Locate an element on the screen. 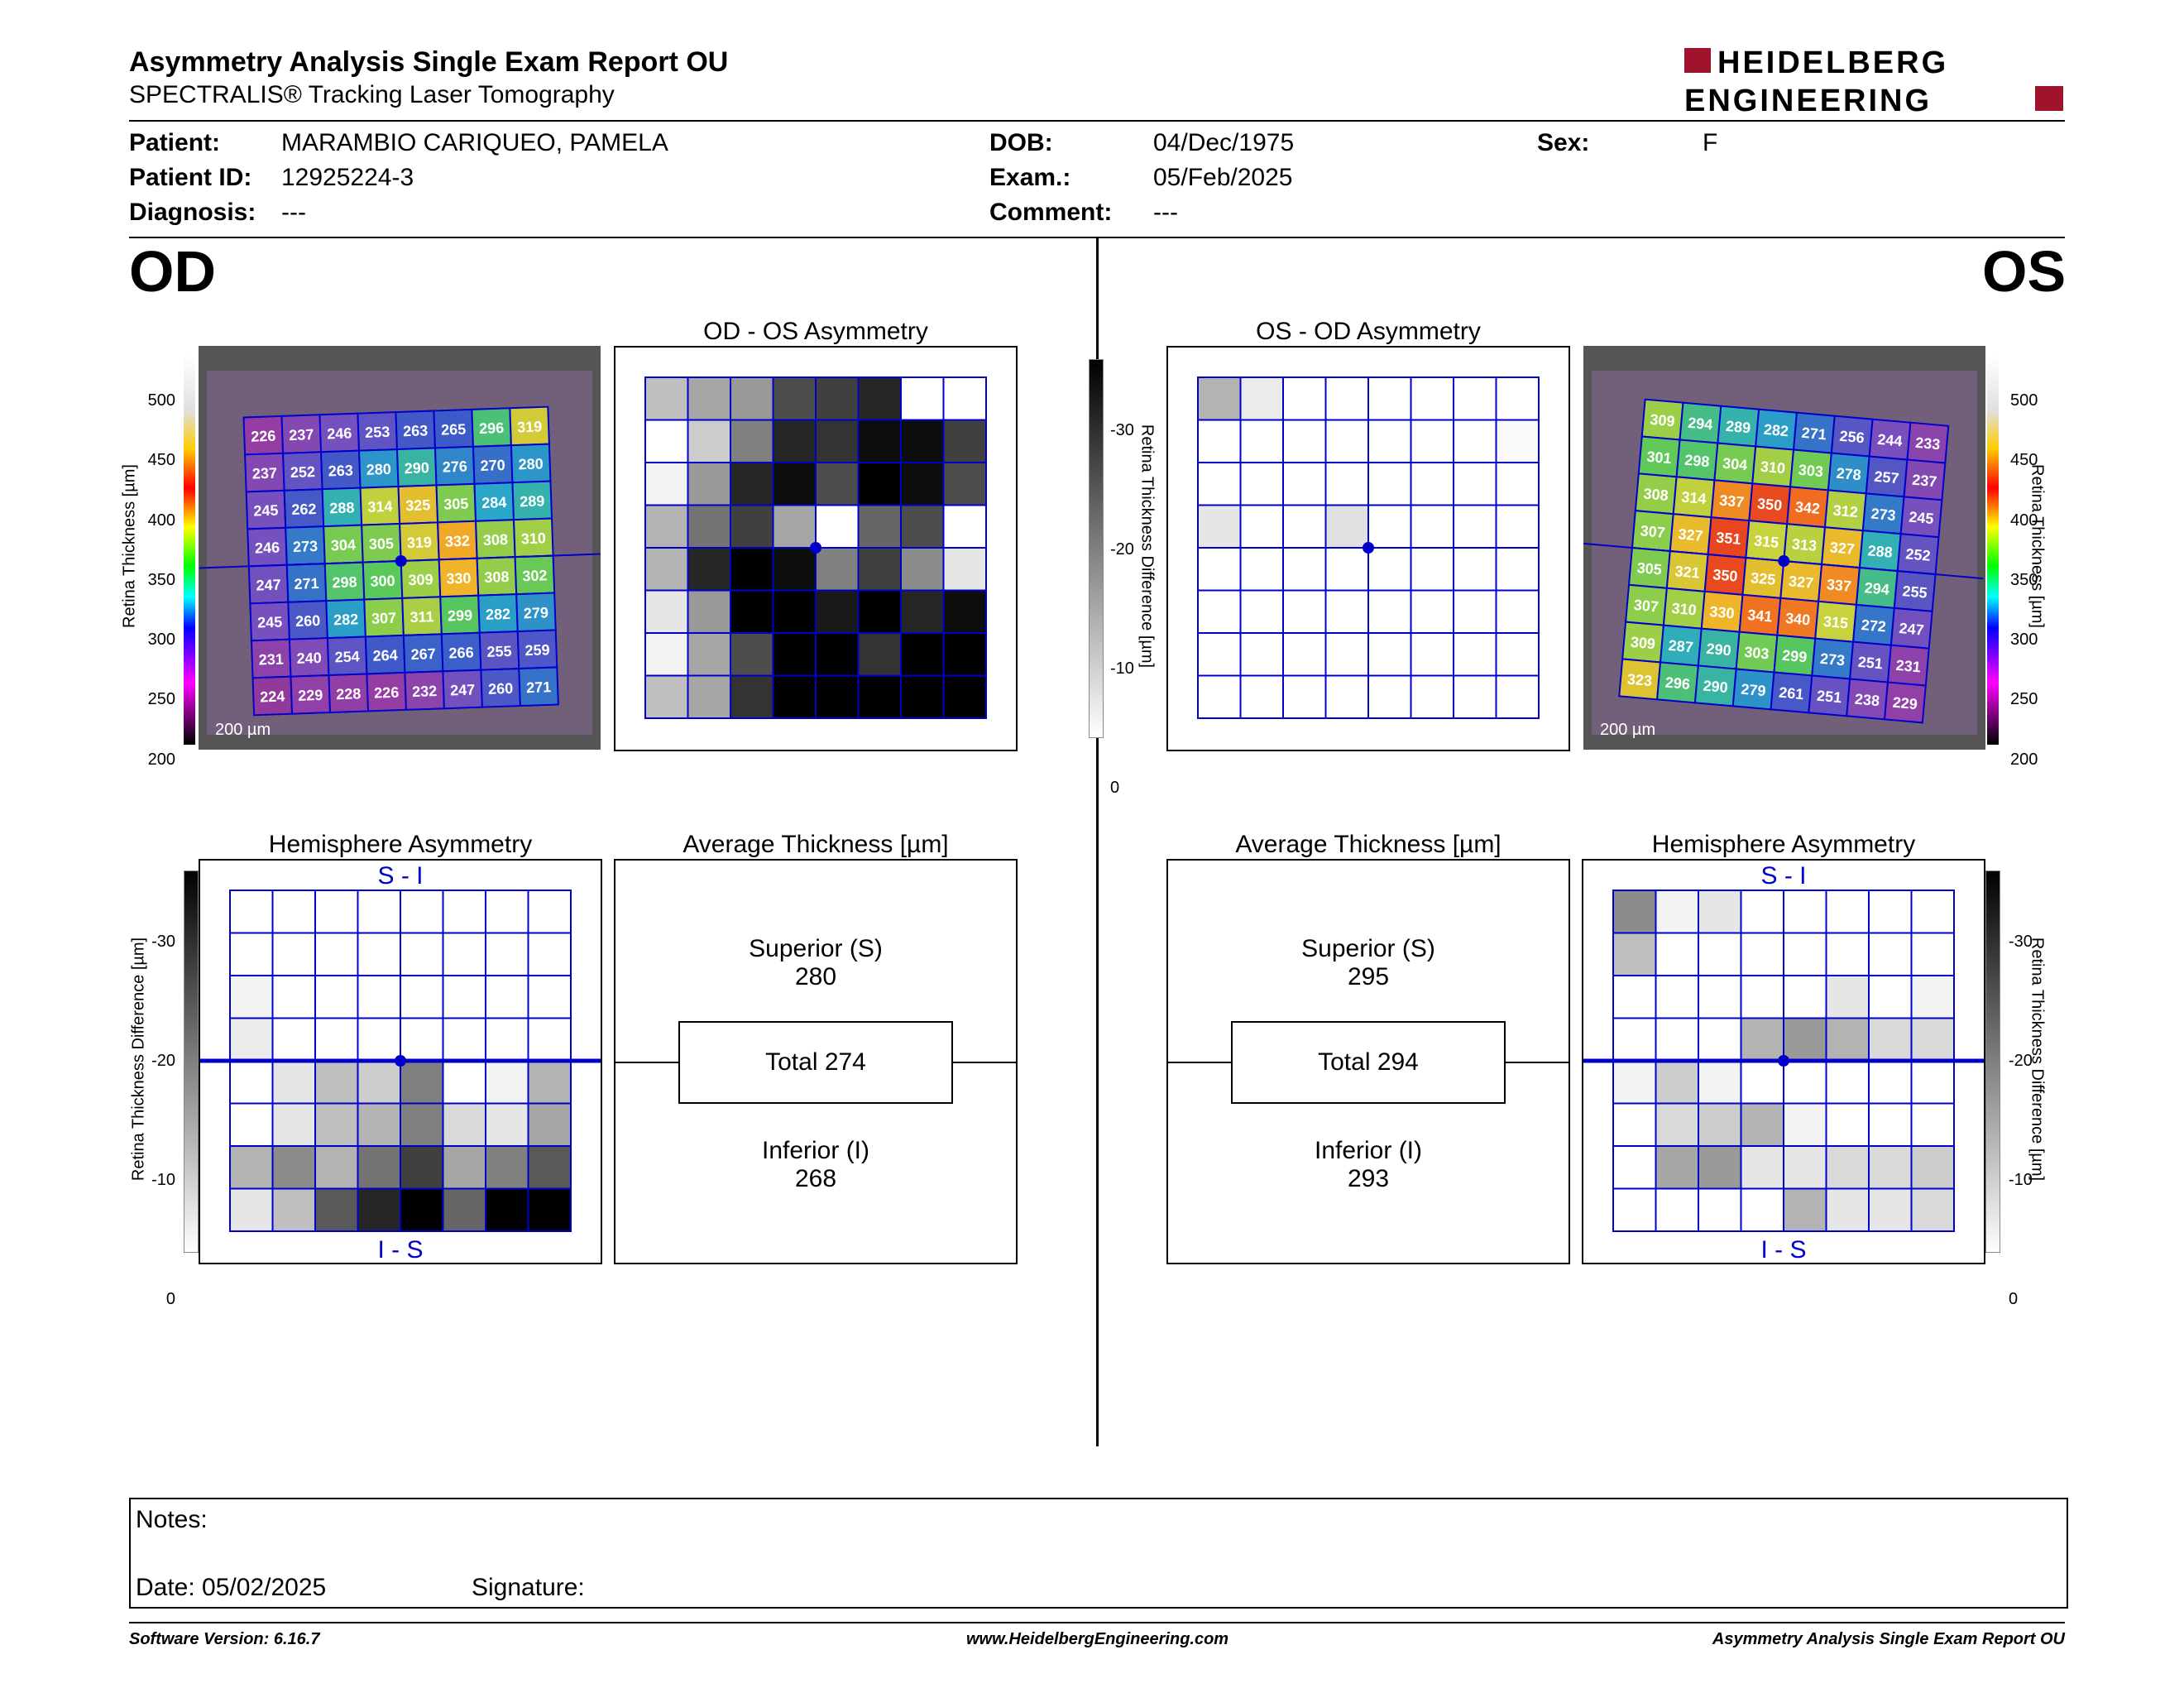  logo-line1: HEIDELBERG is located at coordinates (1832, 63).